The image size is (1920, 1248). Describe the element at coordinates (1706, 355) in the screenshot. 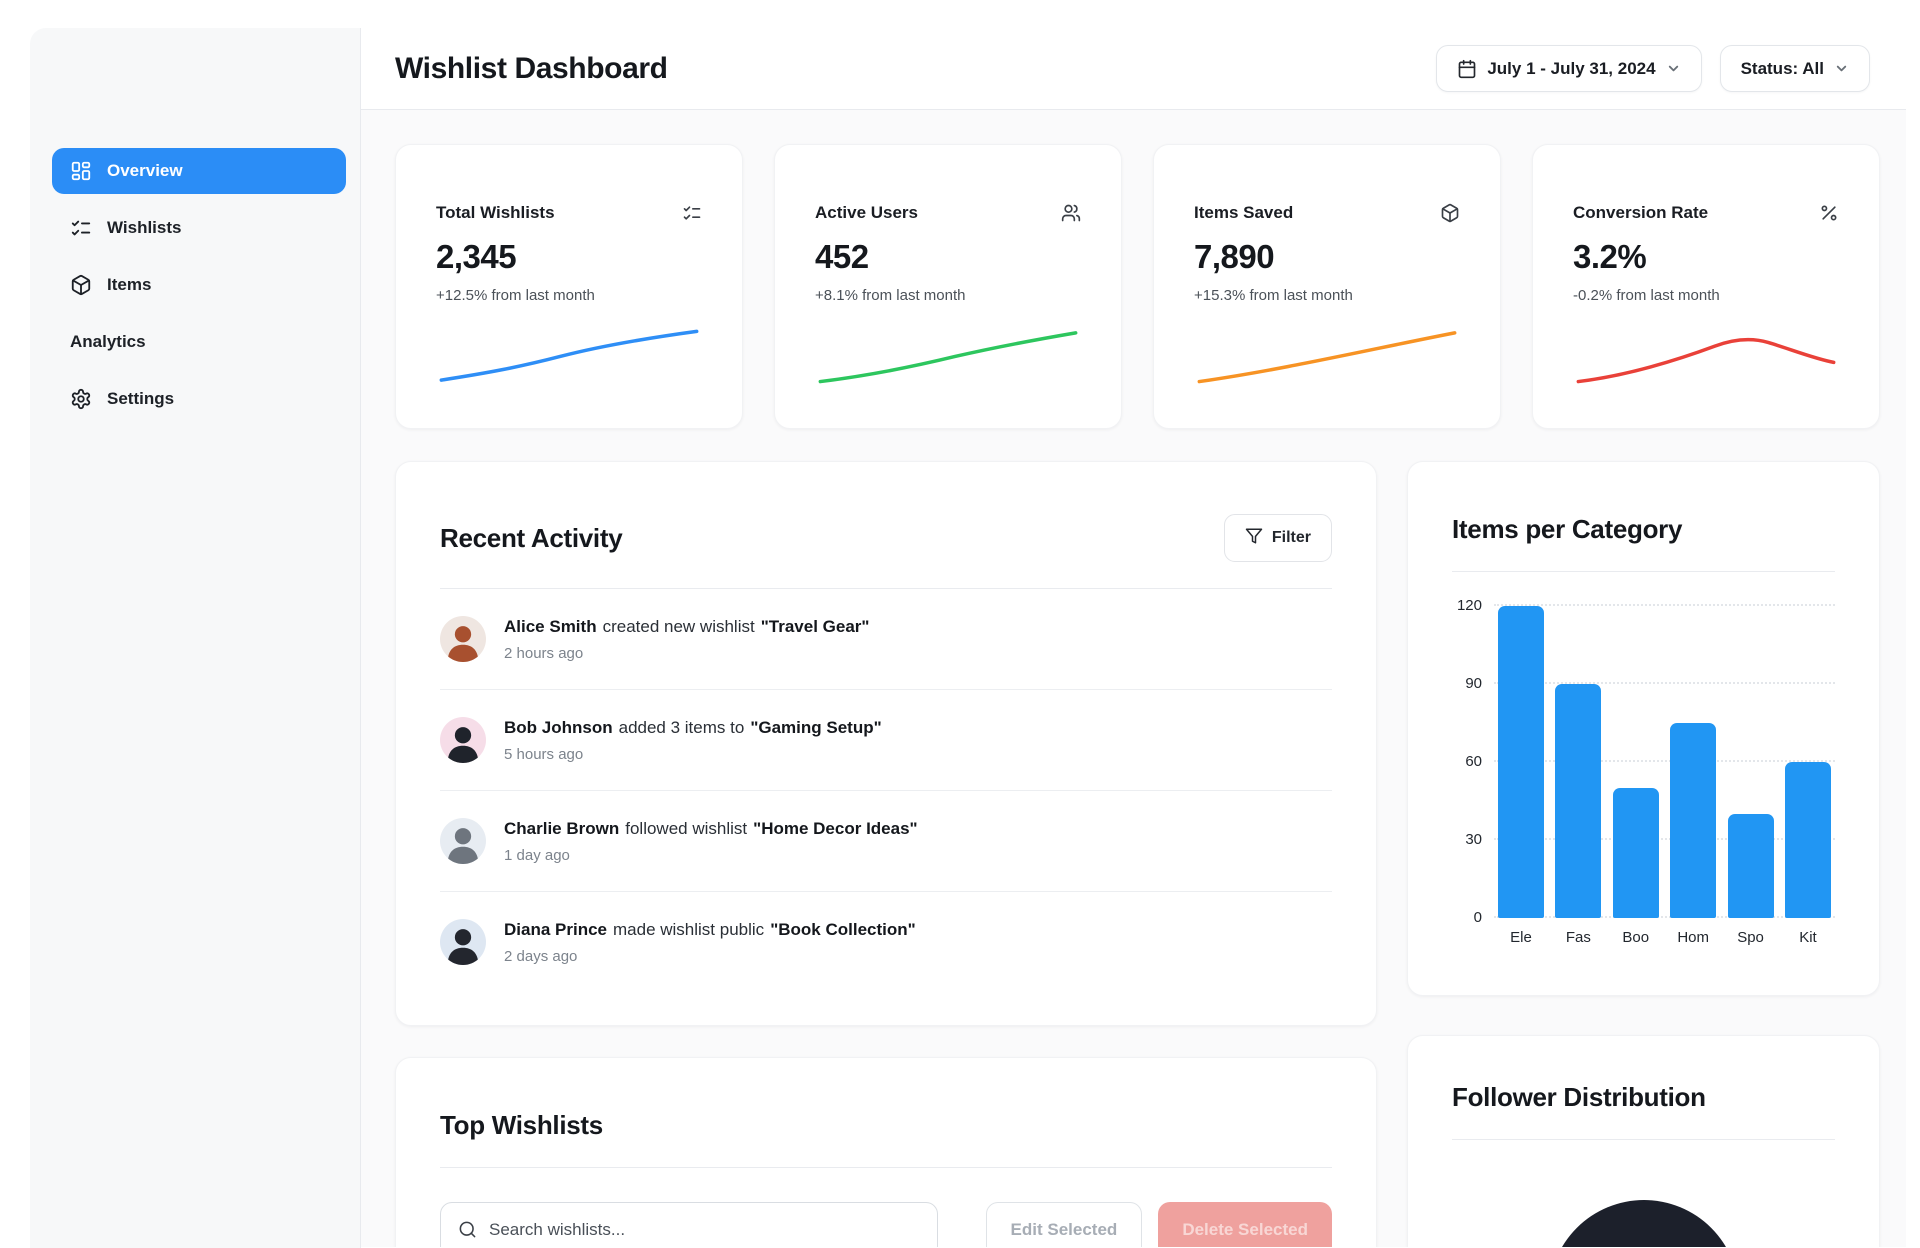

I see `sparkline-peak-then-fall` at that location.